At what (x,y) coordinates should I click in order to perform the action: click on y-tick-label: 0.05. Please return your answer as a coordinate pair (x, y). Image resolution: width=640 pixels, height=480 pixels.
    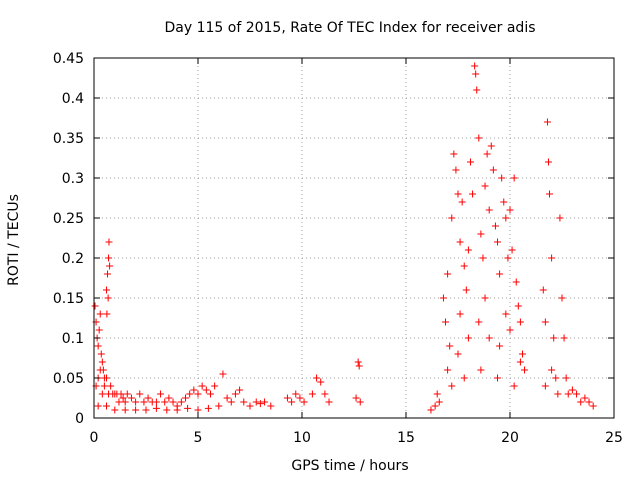
    Looking at the image, I should click on (68, 379).